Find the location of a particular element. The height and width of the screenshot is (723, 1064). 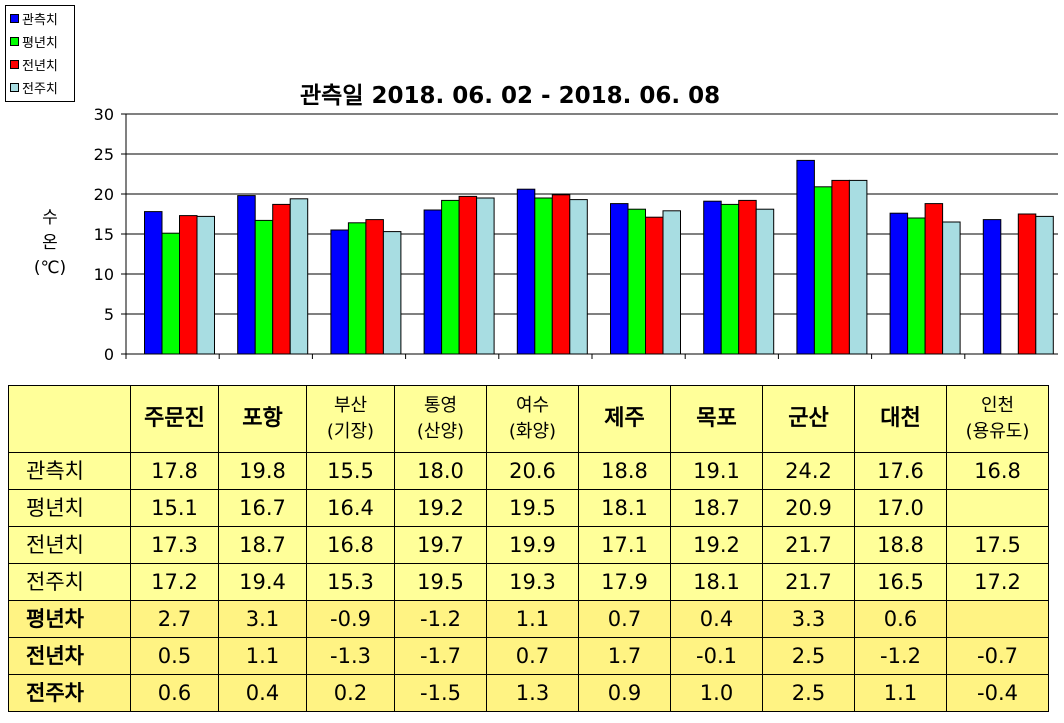

station-header-line: 인천 is located at coordinates (997, 405).